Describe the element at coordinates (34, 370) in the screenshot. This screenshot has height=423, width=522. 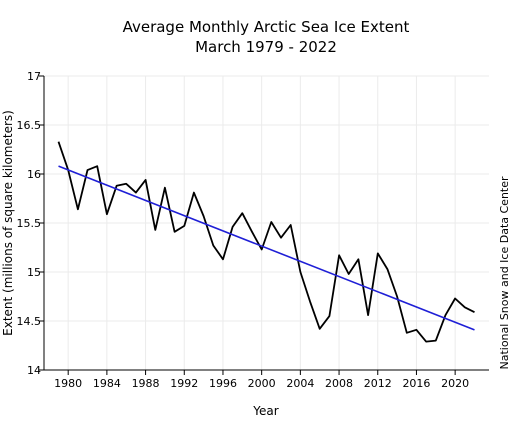
I see `y-tick-label: 14` at that location.